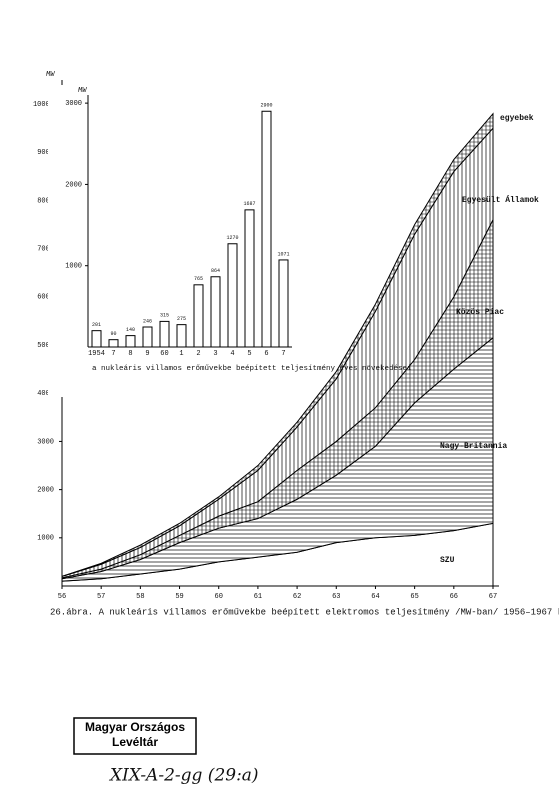  Describe the element at coordinates (45, 250) in the screenshot. I see `y-tick-label: 7000` at that location.